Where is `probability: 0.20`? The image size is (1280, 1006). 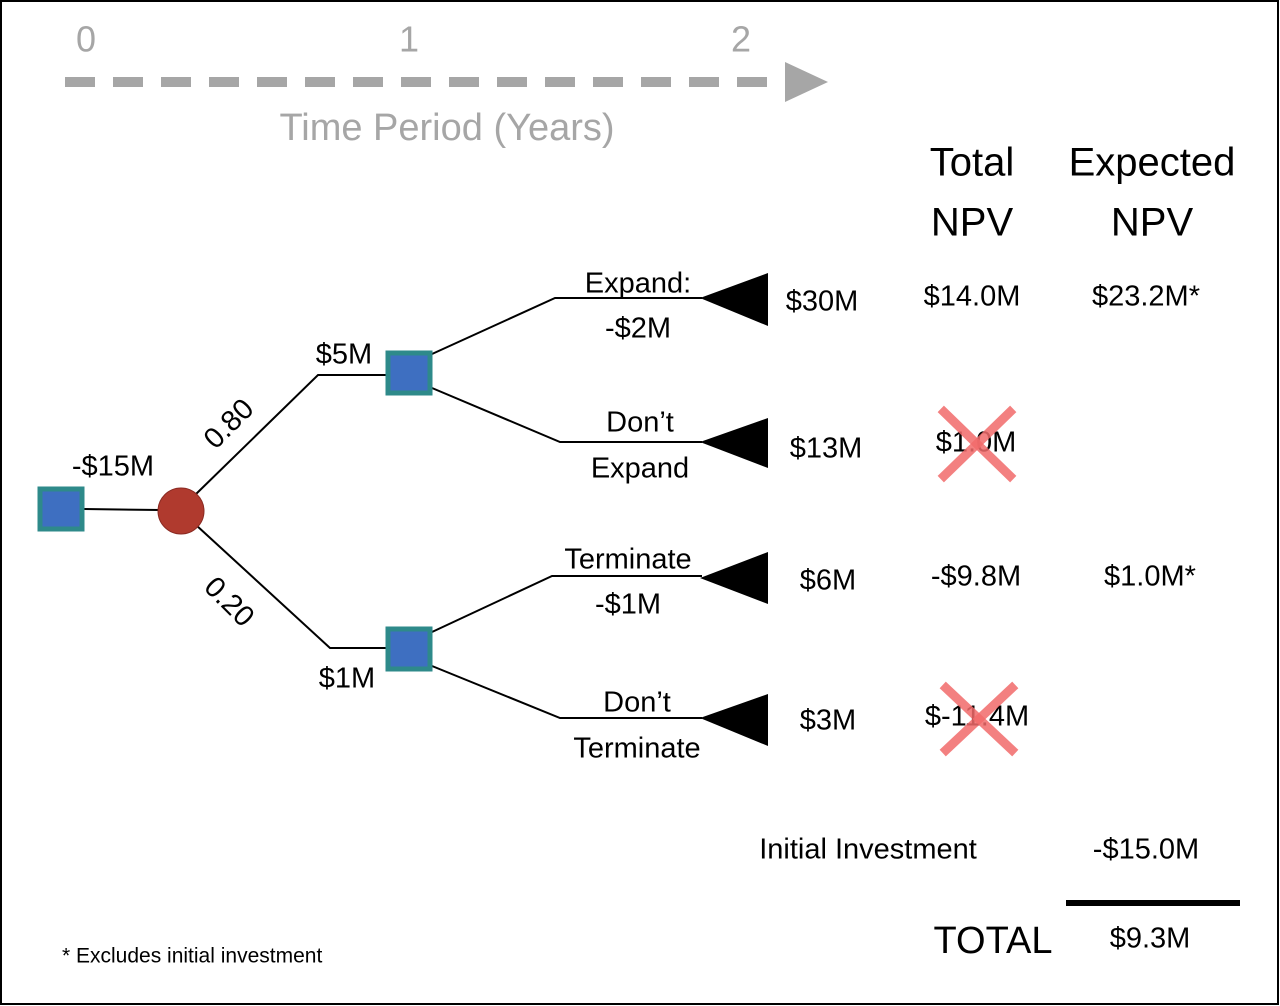
probability: 0.20 is located at coordinates (229, 602).